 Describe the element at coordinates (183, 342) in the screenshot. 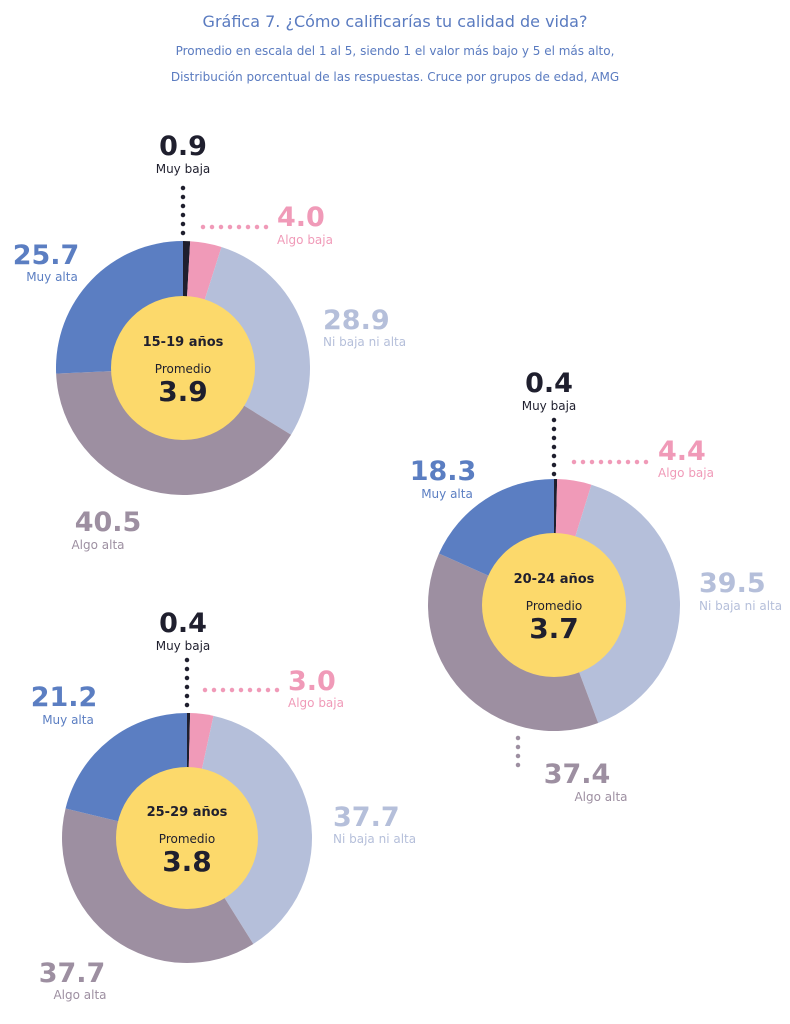

I see `group-label: 15-19 años` at that location.